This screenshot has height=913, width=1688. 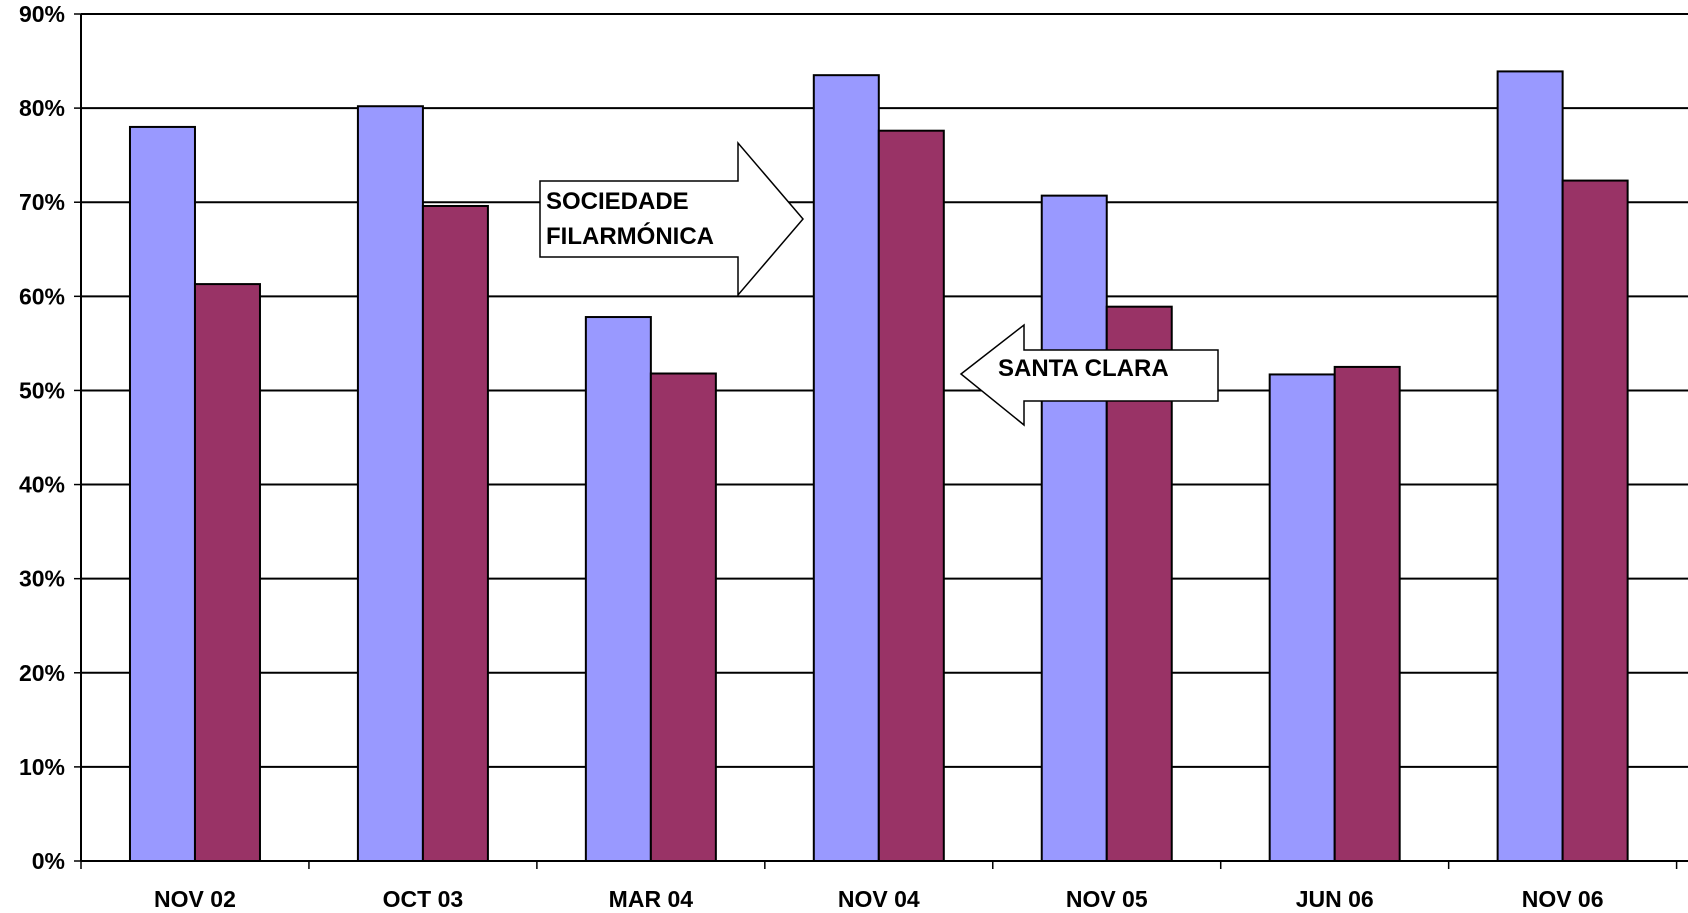 What do you see at coordinates (617, 201) in the screenshot?
I see `callout-label-line1: SOCIEDADE` at bounding box center [617, 201].